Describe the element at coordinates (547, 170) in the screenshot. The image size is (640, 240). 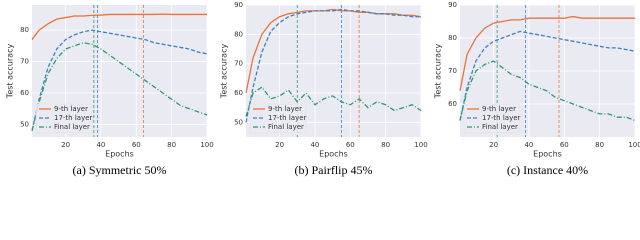
I see `caption: (c) Instance 40%` at that location.